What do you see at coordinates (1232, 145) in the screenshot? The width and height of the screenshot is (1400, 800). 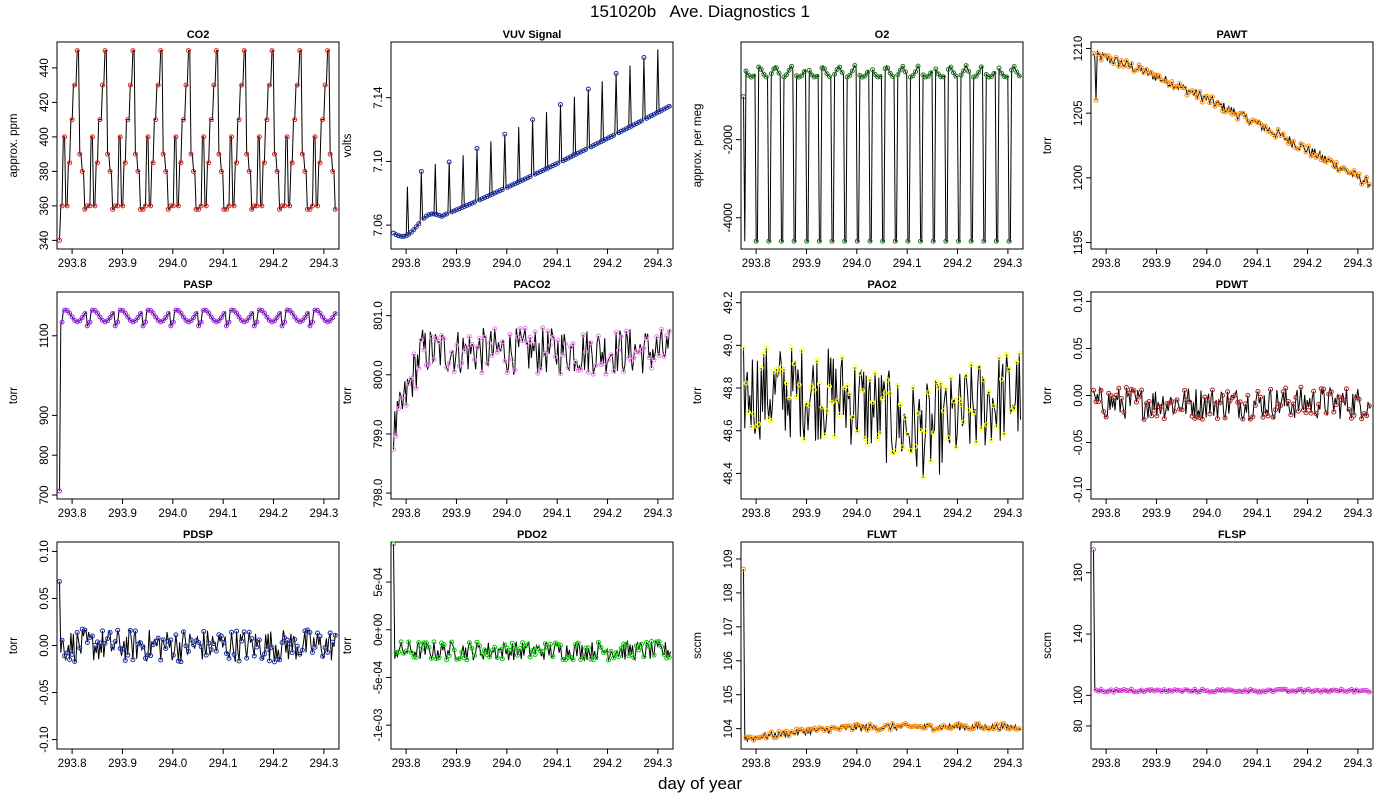 I see `plot-frame` at bounding box center [1232, 145].